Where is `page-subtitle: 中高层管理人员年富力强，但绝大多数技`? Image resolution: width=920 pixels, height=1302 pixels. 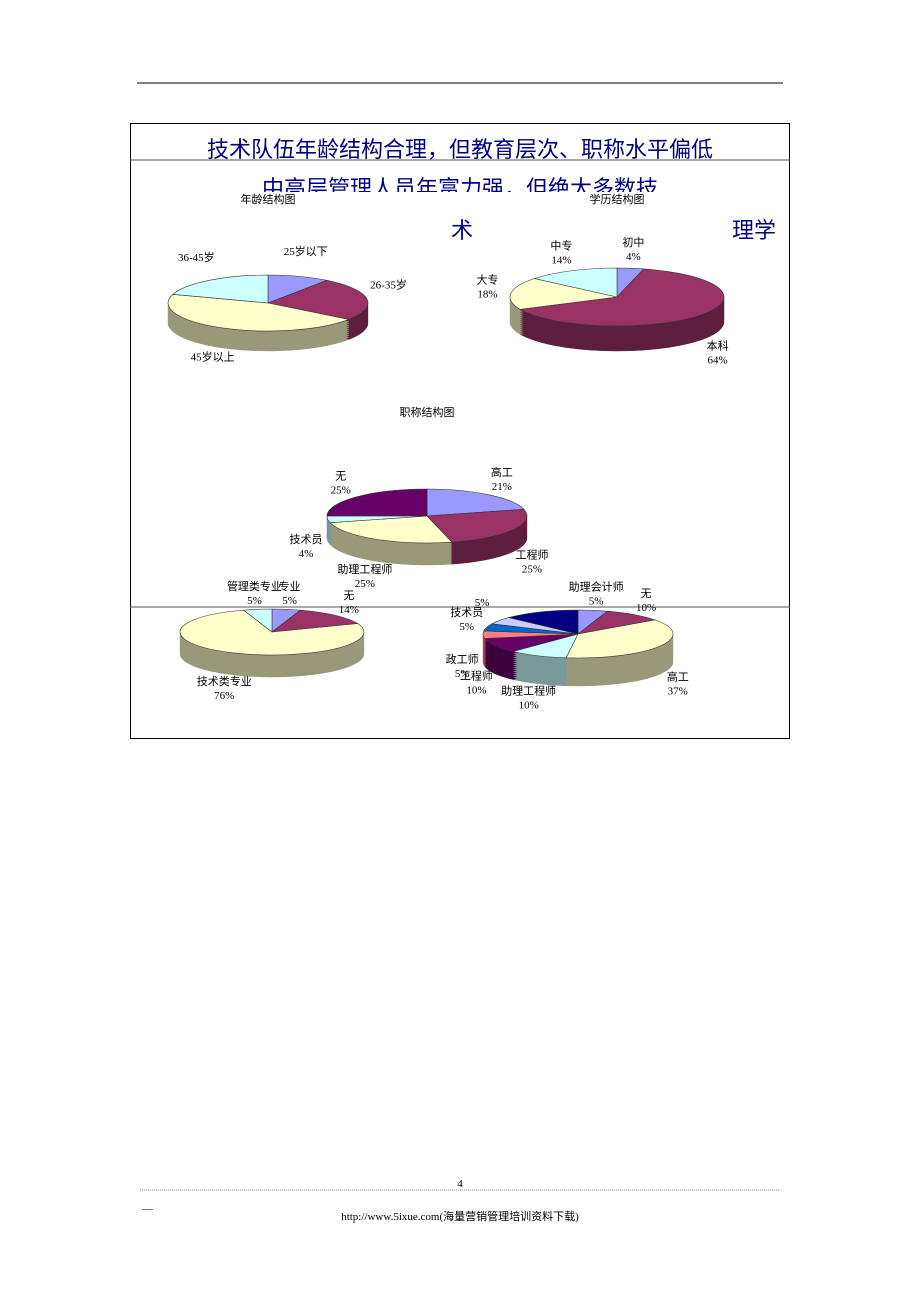
page-subtitle: 中高层管理人员年富力强，但绝大多数技 is located at coordinates (460, 189).